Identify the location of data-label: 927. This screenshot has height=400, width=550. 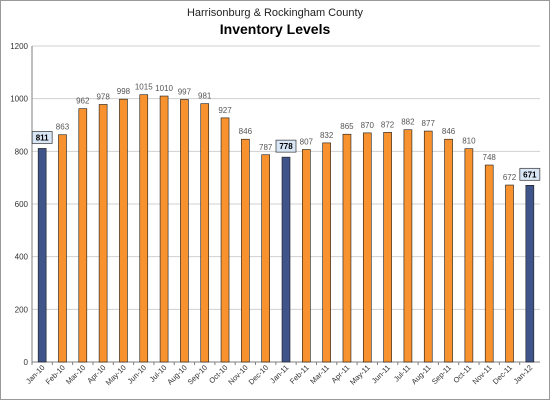
(225, 110).